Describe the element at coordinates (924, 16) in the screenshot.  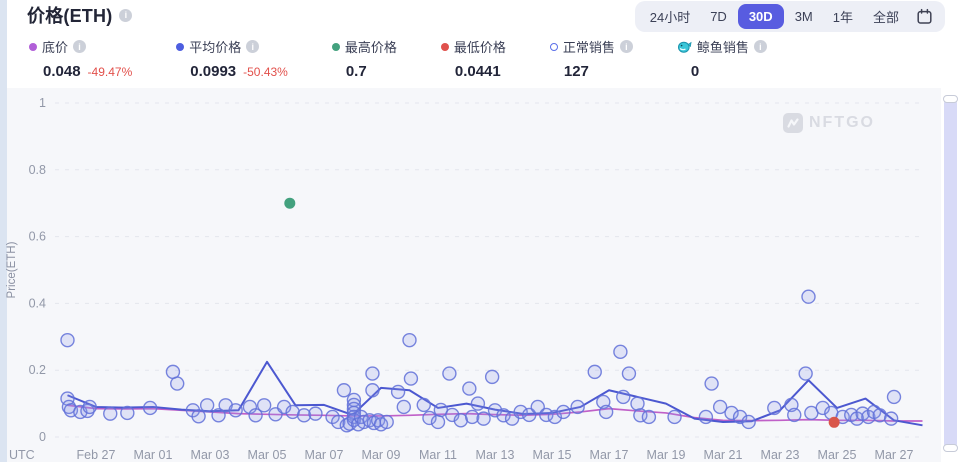
I see `calendar-button` at that location.